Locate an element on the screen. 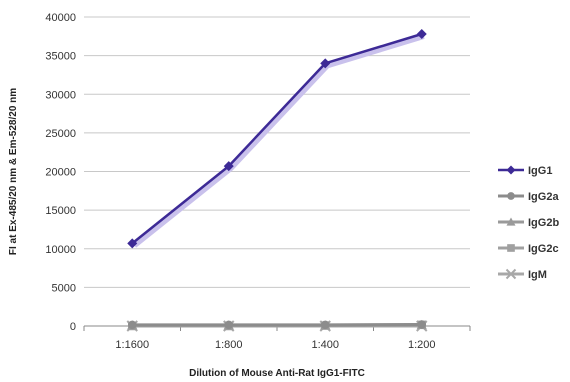 The width and height of the screenshot is (570, 382). series-igg2a is located at coordinates (277, 325).